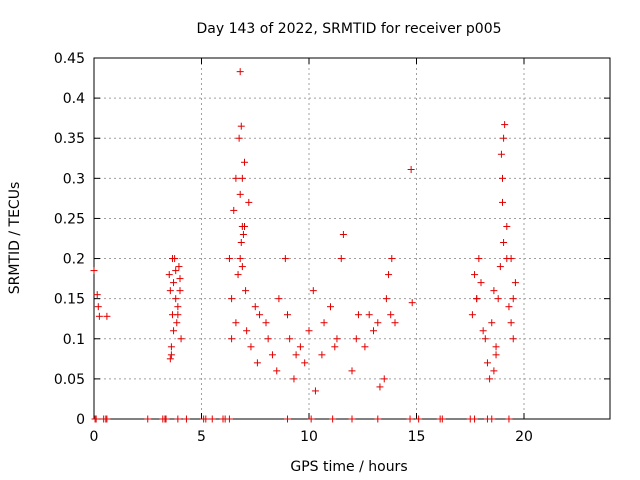 This screenshot has height=480, width=640. What do you see at coordinates (74, 260) in the screenshot?
I see `y-tick-label: 0.2` at bounding box center [74, 260].